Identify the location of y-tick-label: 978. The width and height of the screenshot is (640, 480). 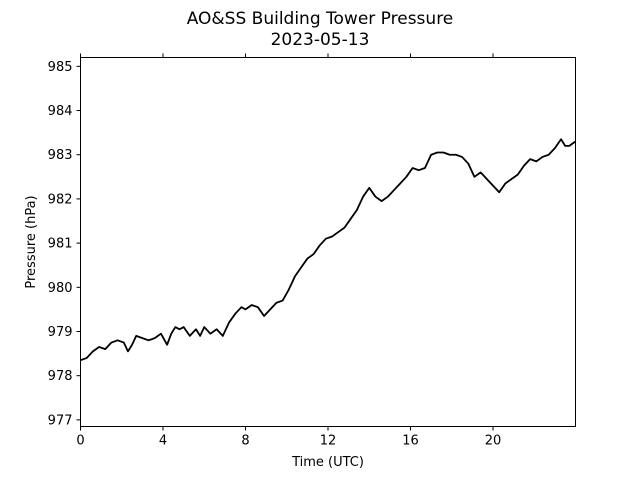
(60, 376).